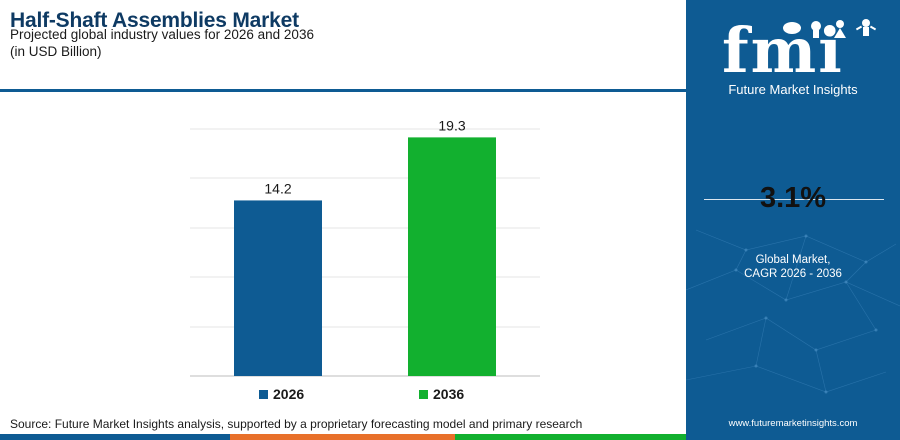  I want to click on bar-2026, so click(278, 288).